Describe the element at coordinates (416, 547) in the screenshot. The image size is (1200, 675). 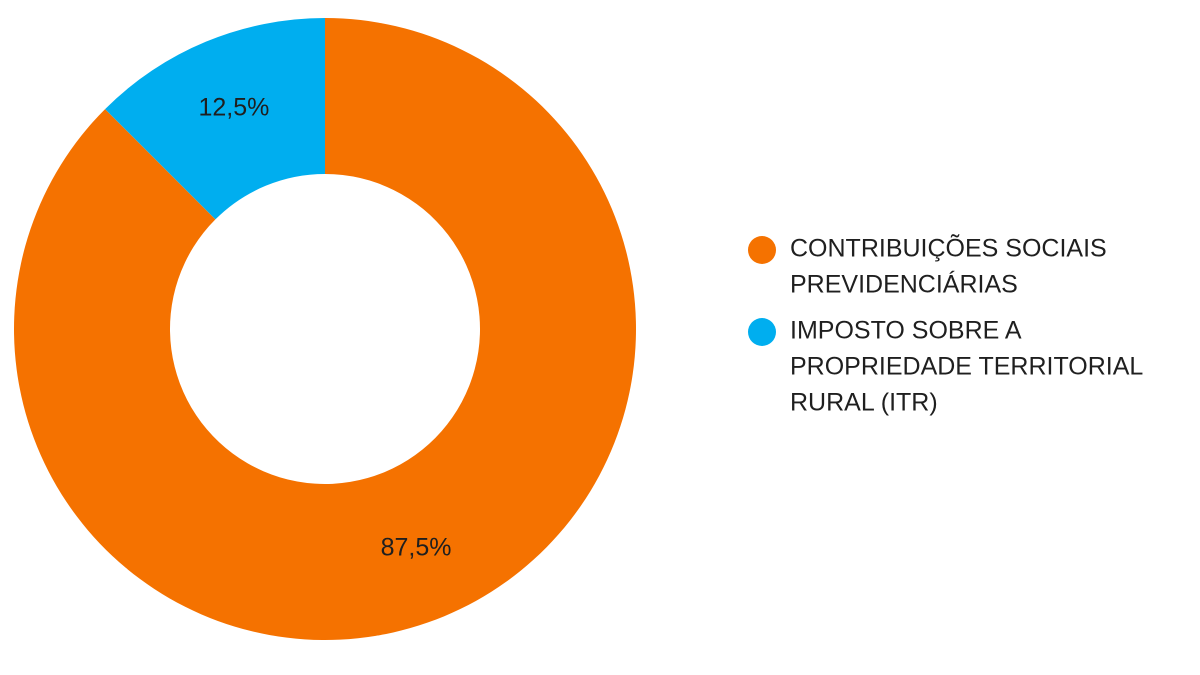
I see `data-label-contribuicoes-sociais-previdenciarias: 87,5%` at that location.